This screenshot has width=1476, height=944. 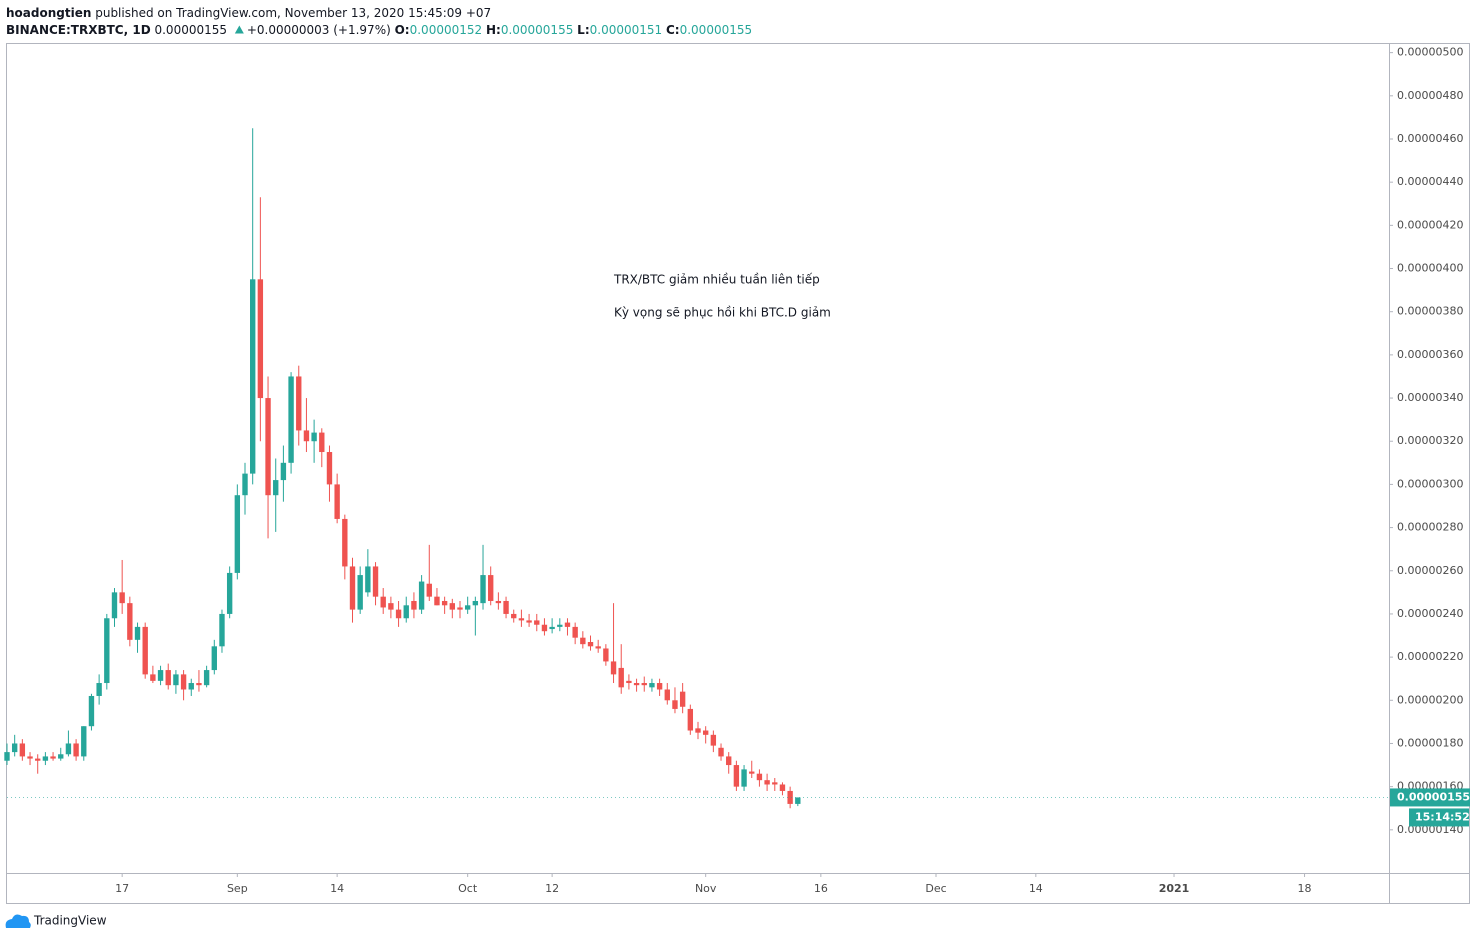 What do you see at coordinates (190, 30) in the screenshot?
I see `last: 0.00000155` at bounding box center [190, 30].